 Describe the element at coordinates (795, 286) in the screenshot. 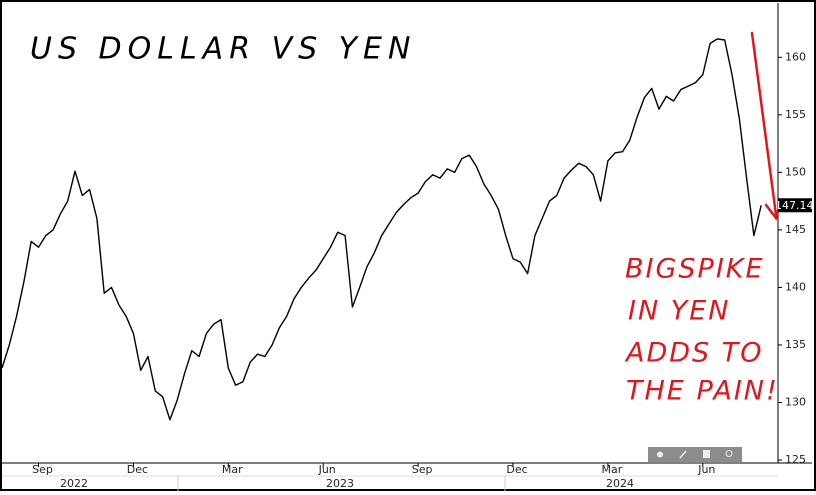

I see `y-tick-label: 140` at that location.